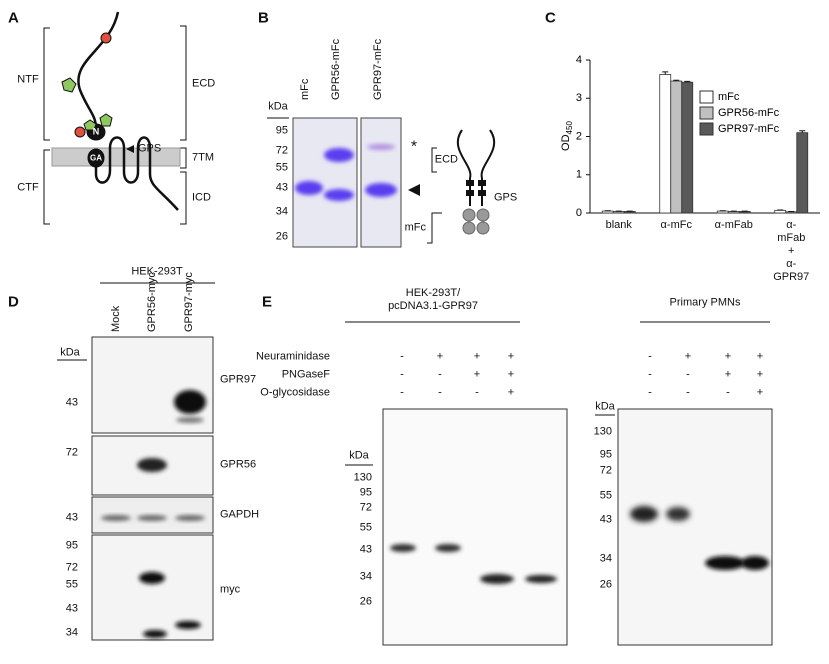 This screenshot has height=664, width=829. What do you see at coordinates (116, 318) in the screenshot?
I see `lane-label: Mock` at bounding box center [116, 318].